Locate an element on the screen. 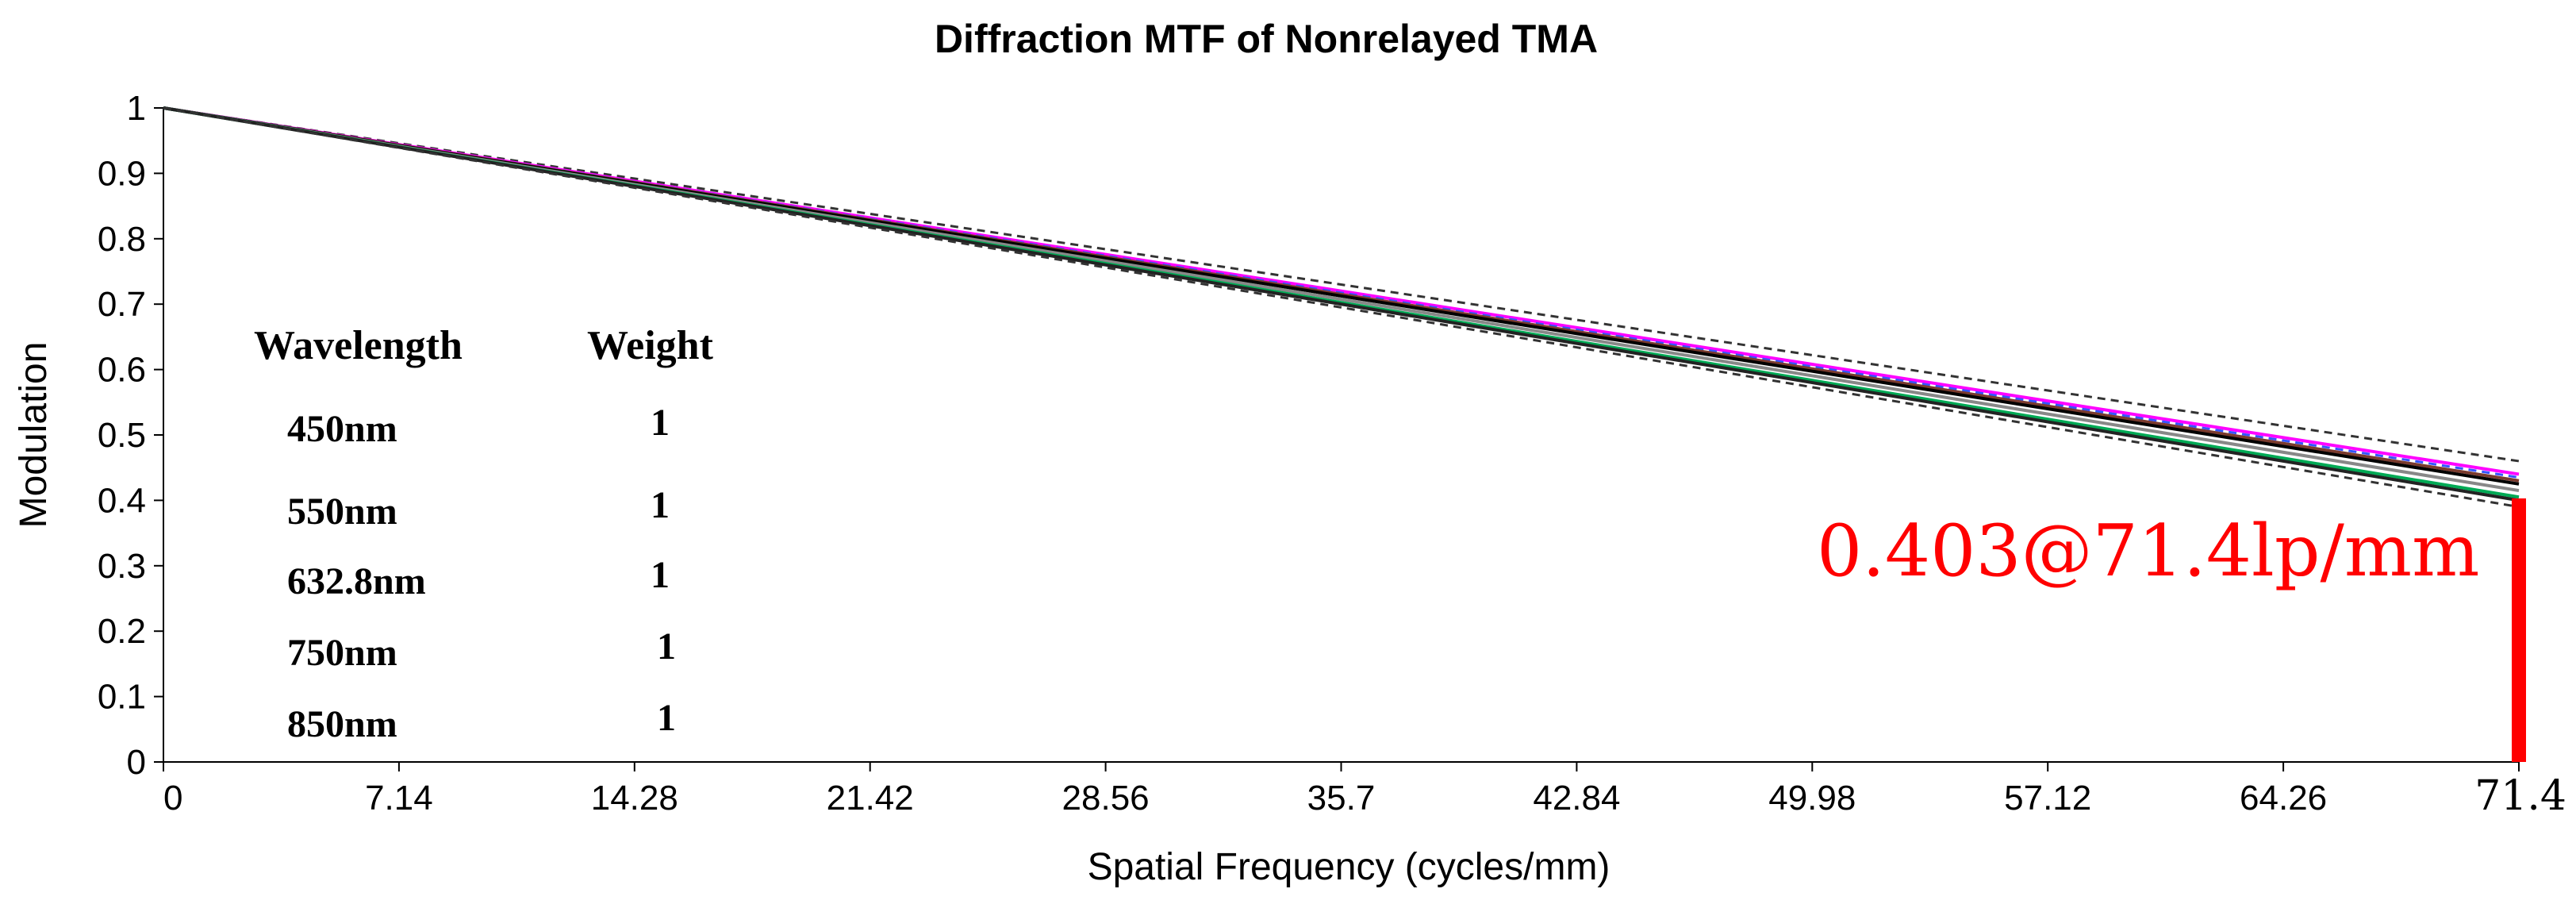 The image size is (2576, 908). y-tick-label: 0.6 is located at coordinates (122, 370).